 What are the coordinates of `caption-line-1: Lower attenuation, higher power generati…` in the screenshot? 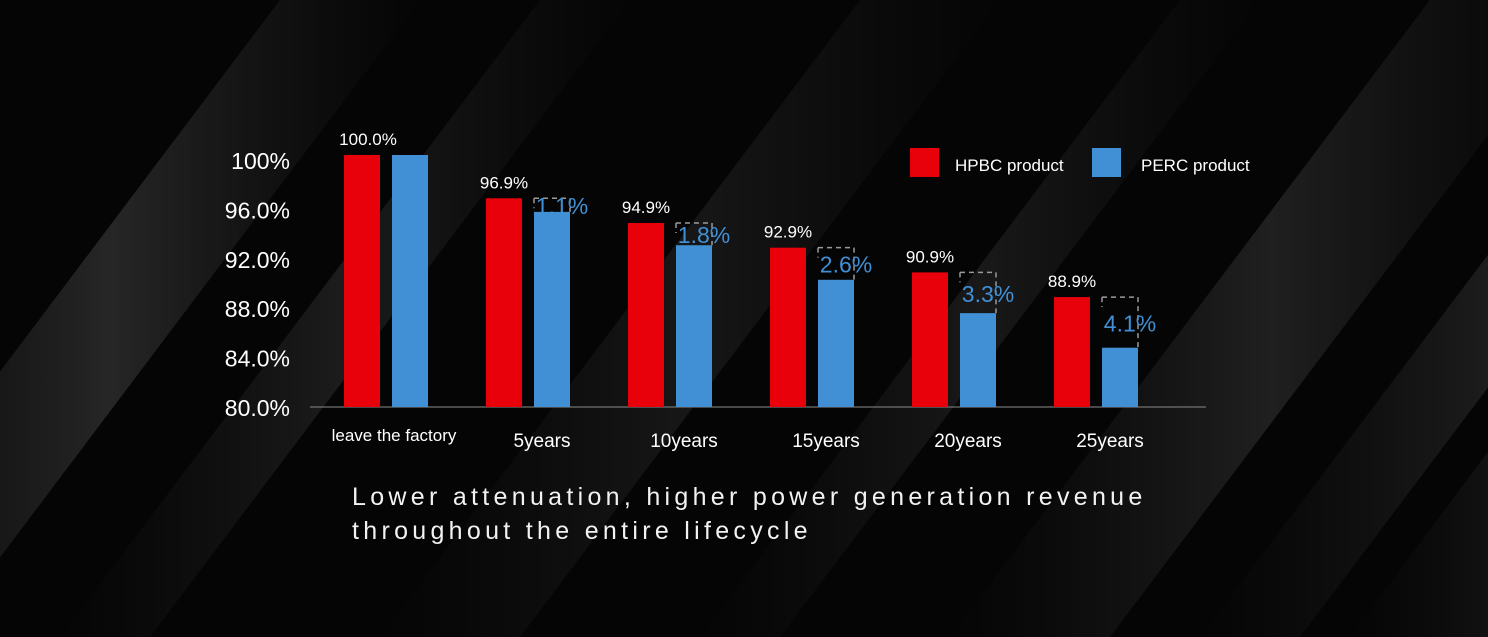 It's located at (749, 497).